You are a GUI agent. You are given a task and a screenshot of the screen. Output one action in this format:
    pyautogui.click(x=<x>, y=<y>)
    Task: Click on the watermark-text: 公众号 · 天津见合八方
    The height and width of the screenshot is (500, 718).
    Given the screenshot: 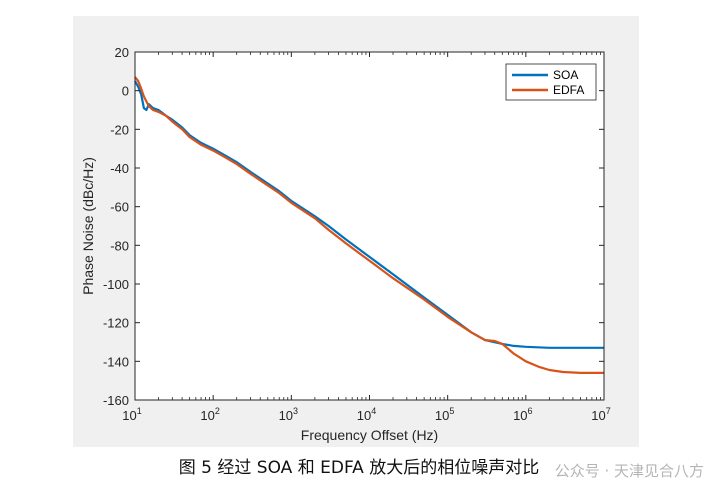 What is the action you would take?
    pyautogui.click(x=629, y=471)
    